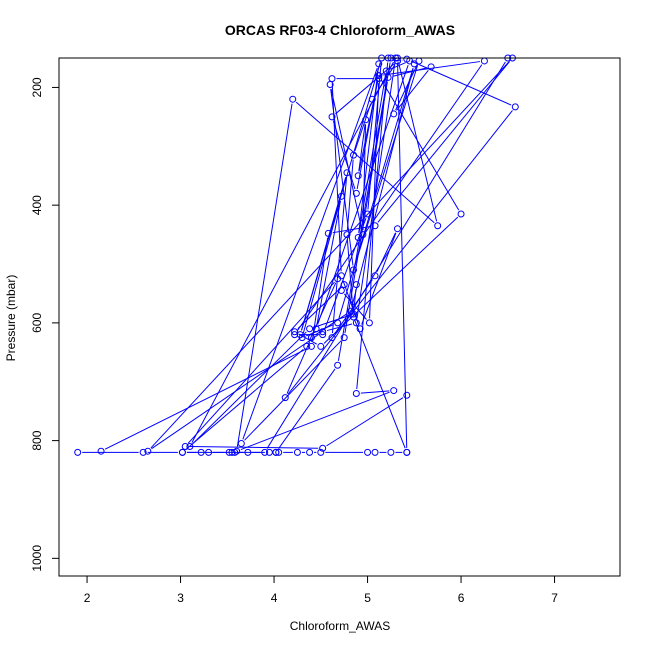 Image resolution: width=650 pixels, height=650 pixels. I want to click on x-tick-label-2: 2, so click(87, 598).